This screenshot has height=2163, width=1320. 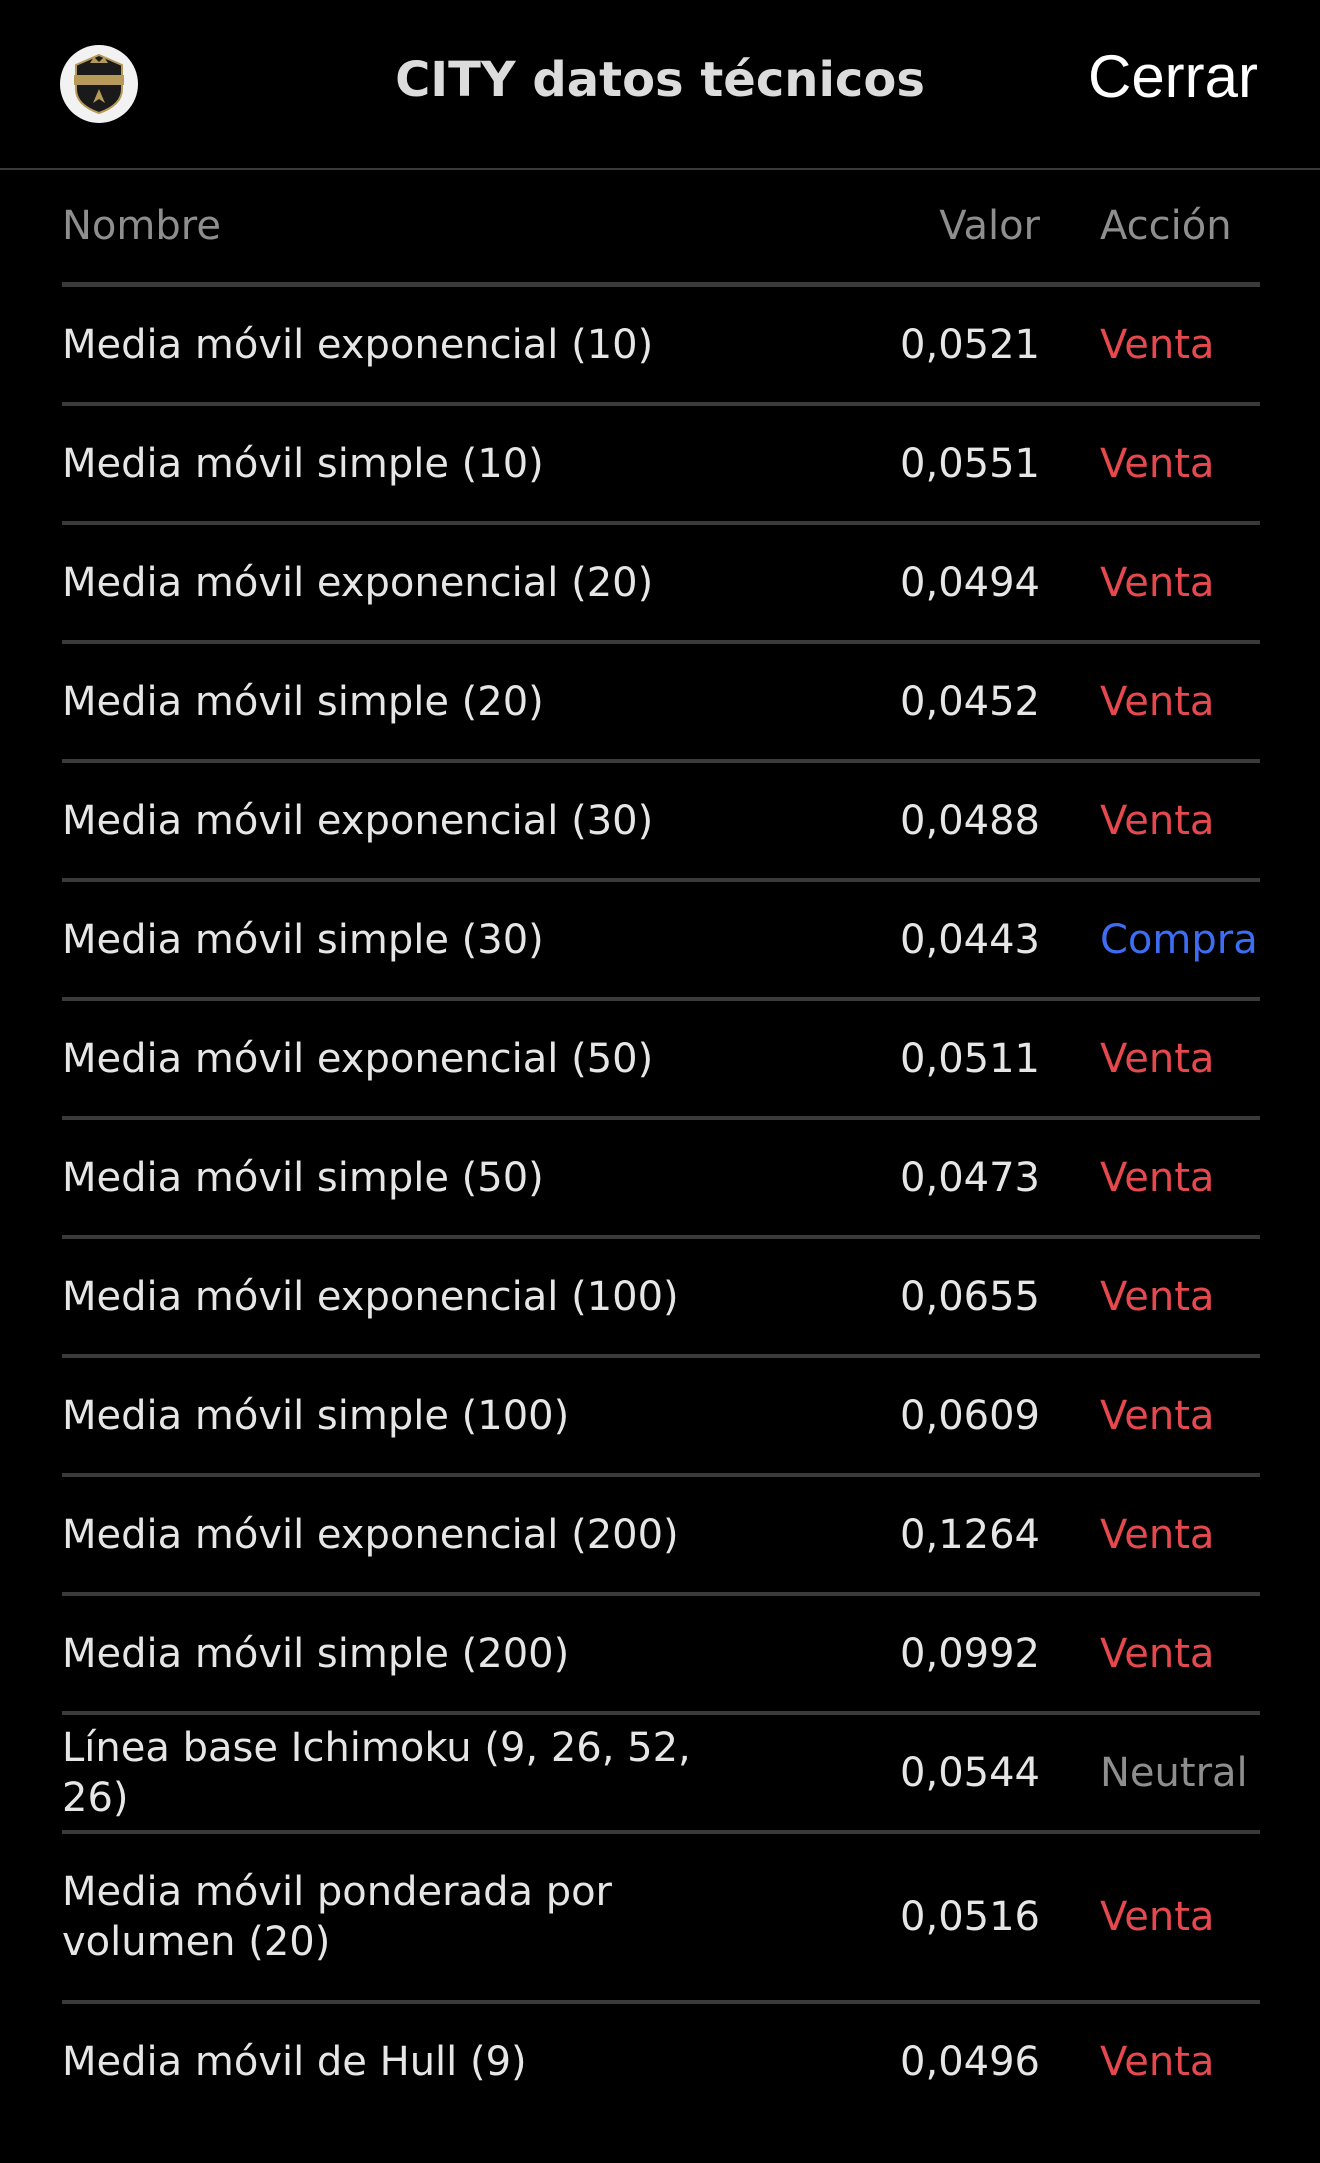 What do you see at coordinates (376, 1772) in the screenshot?
I see `indicator-name: Línea base Ichimoku (9, 26, 52, 26)` at bounding box center [376, 1772].